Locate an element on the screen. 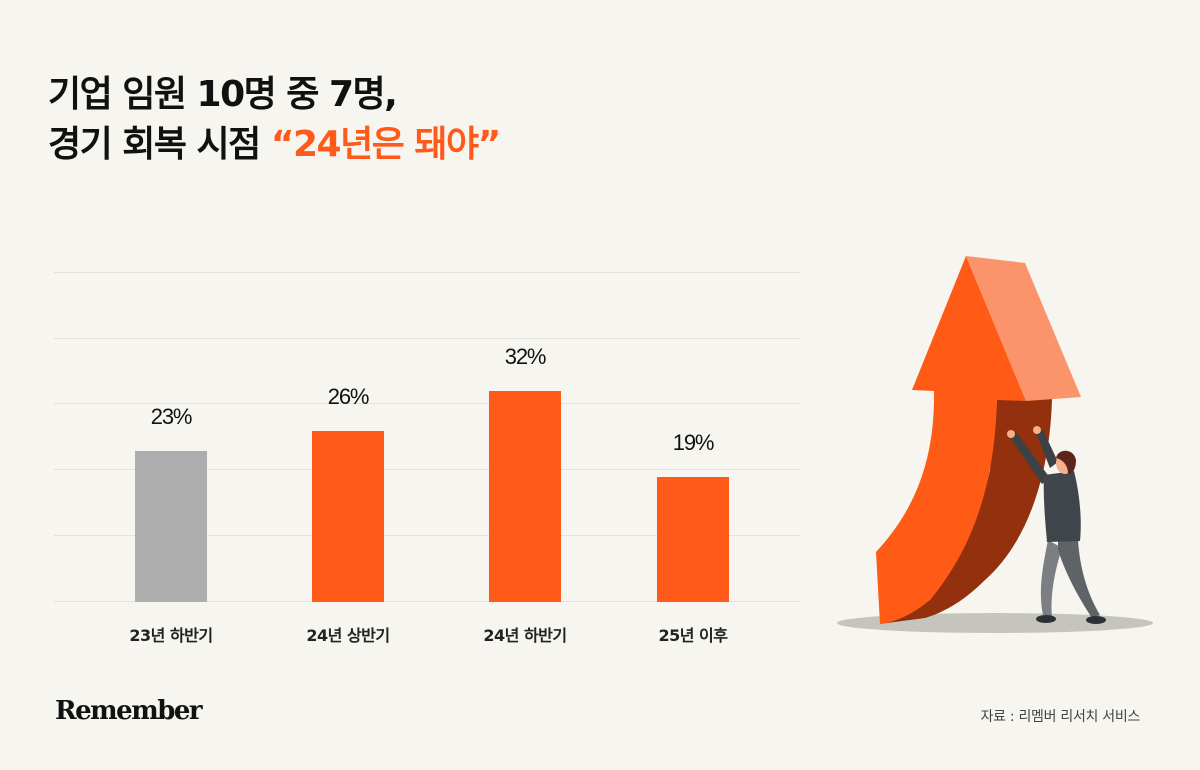 The image size is (1200, 770). arrow-side-icon is located at coordinates (966, 511).